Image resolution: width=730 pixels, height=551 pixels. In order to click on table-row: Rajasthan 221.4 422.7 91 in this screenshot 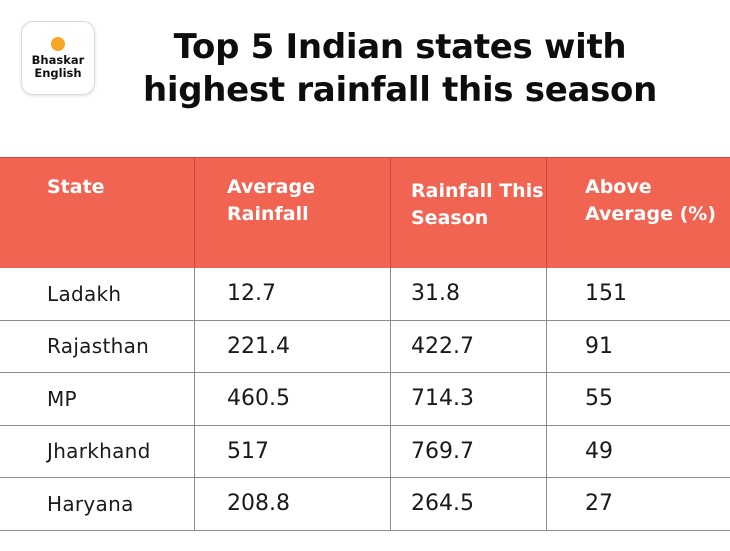, I will do `click(365, 346)`.